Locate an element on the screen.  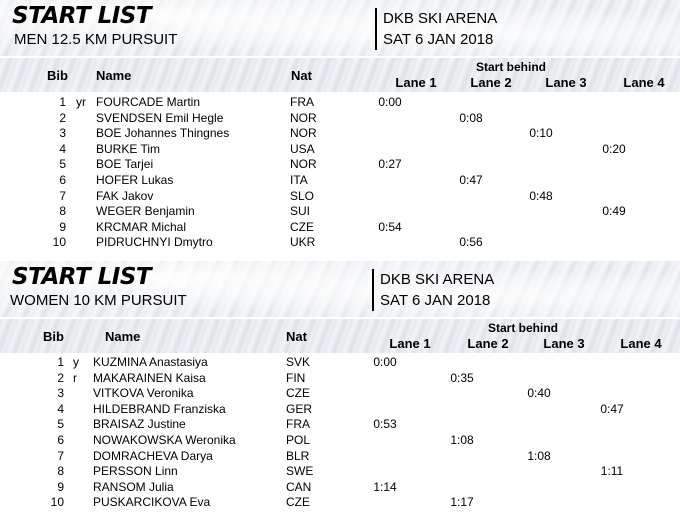
table-row: 6 HOFER Lukas ITA 0:47 is located at coordinates (340, 181).